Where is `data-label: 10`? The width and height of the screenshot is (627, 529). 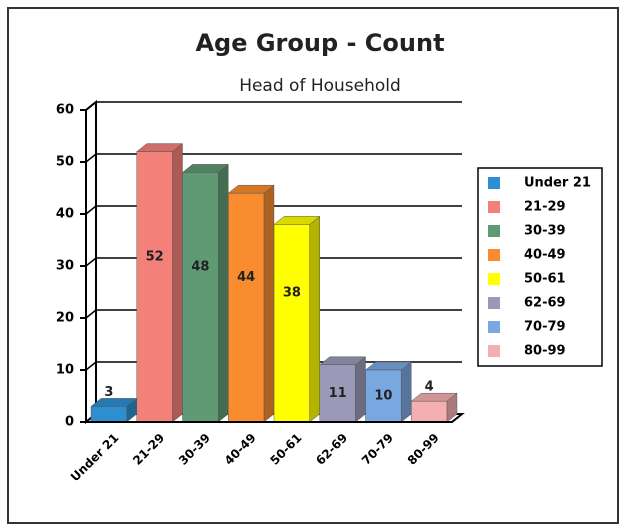
data-label: 10 is located at coordinates (383, 396).